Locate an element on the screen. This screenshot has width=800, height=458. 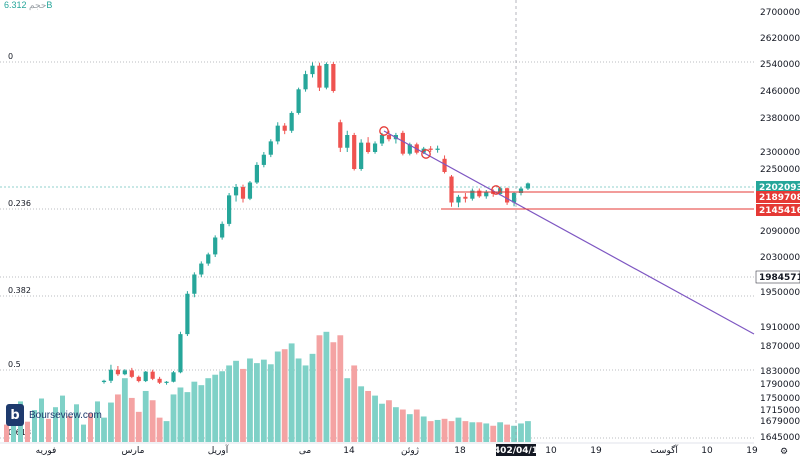
fib-label: 0.382 is located at coordinates (19, 290).